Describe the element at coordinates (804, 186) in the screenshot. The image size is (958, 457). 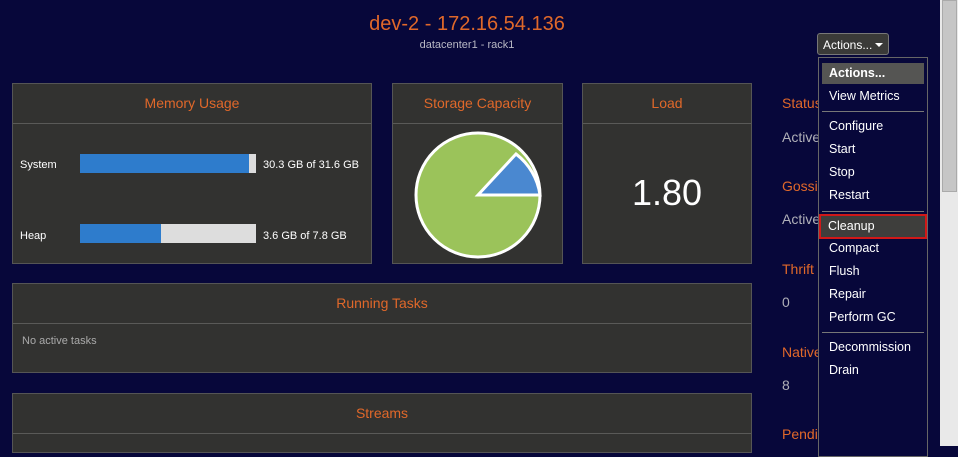
I see `section-heading: Gossip` at that location.